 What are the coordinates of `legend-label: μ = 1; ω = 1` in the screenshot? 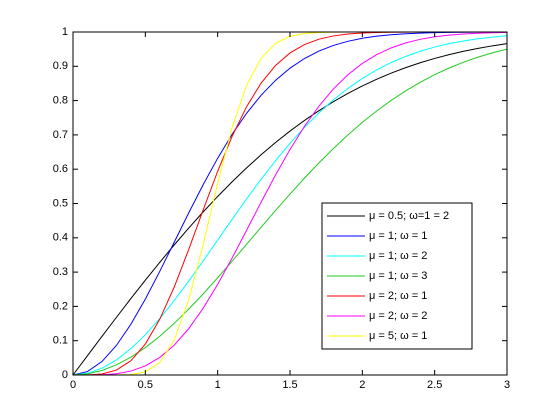 It's located at (398, 236).